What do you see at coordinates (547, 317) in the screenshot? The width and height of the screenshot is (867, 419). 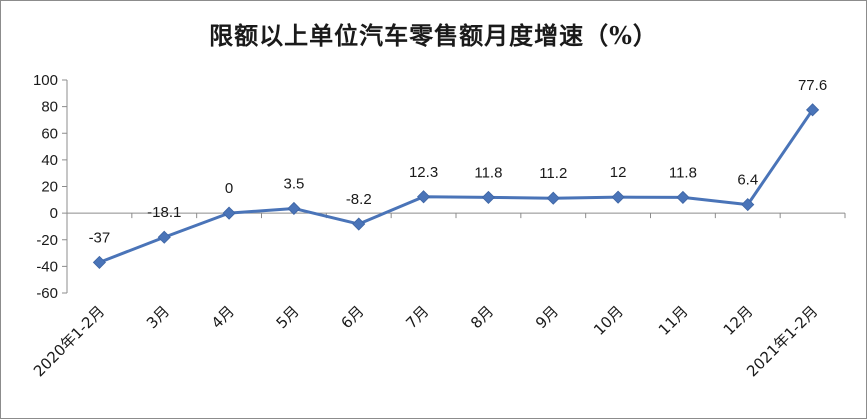 I see `x-tick-label: 9月` at bounding box center [547, 317].